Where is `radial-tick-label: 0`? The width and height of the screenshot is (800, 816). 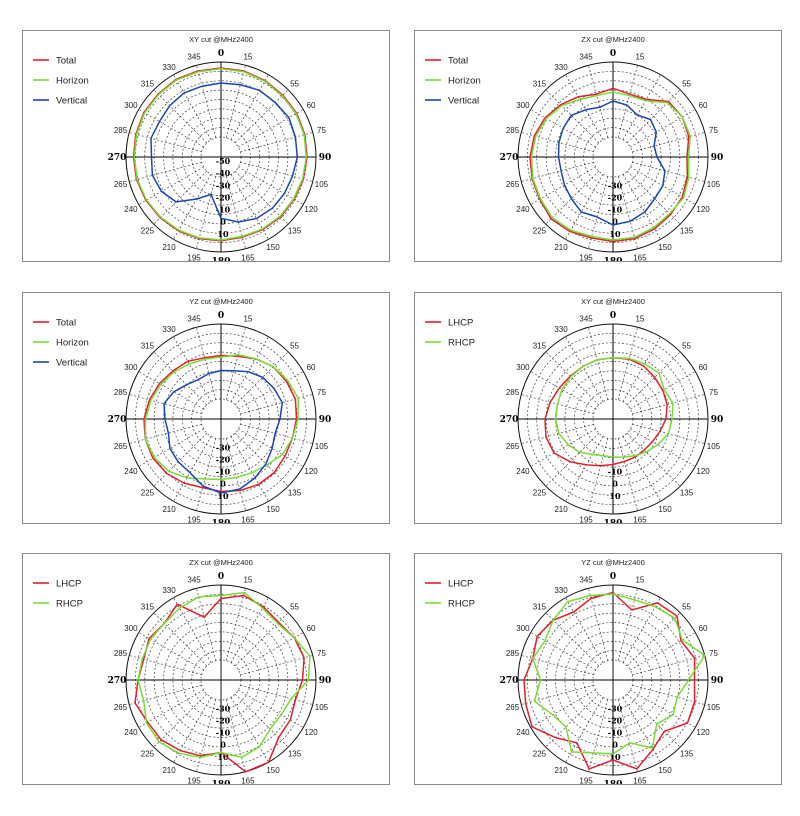 radial-tick-label: 0 is located at coordinates (223, 745).